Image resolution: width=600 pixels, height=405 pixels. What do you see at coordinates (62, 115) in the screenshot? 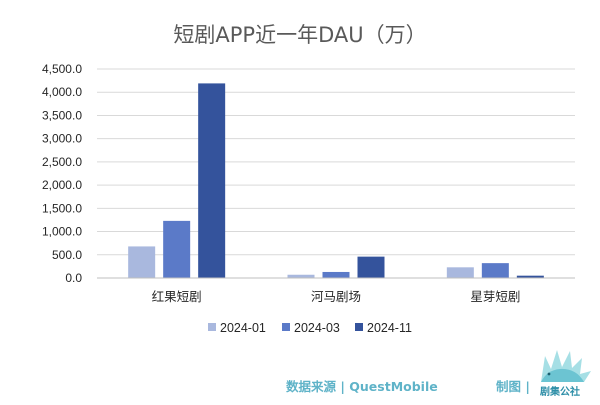
I see `y-tick-label: 3,500.0` at bounding box center [62, 115].